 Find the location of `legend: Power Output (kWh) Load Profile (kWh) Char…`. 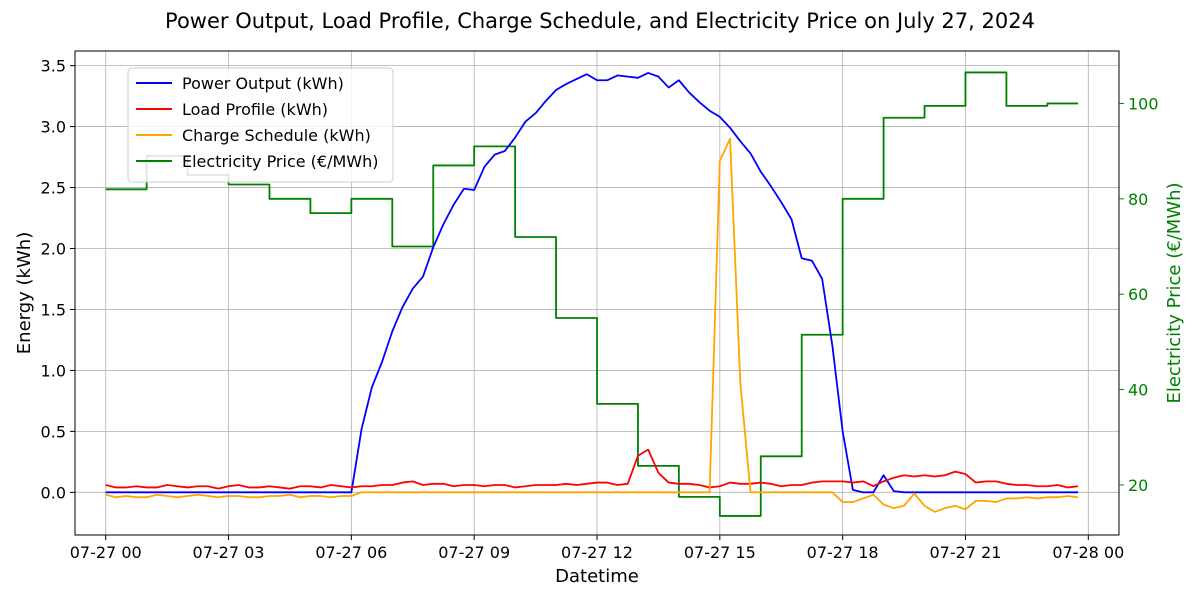

legend: Power Output (kWh) Load Profile (kWh) Char… is located at coordinates (260, 125).